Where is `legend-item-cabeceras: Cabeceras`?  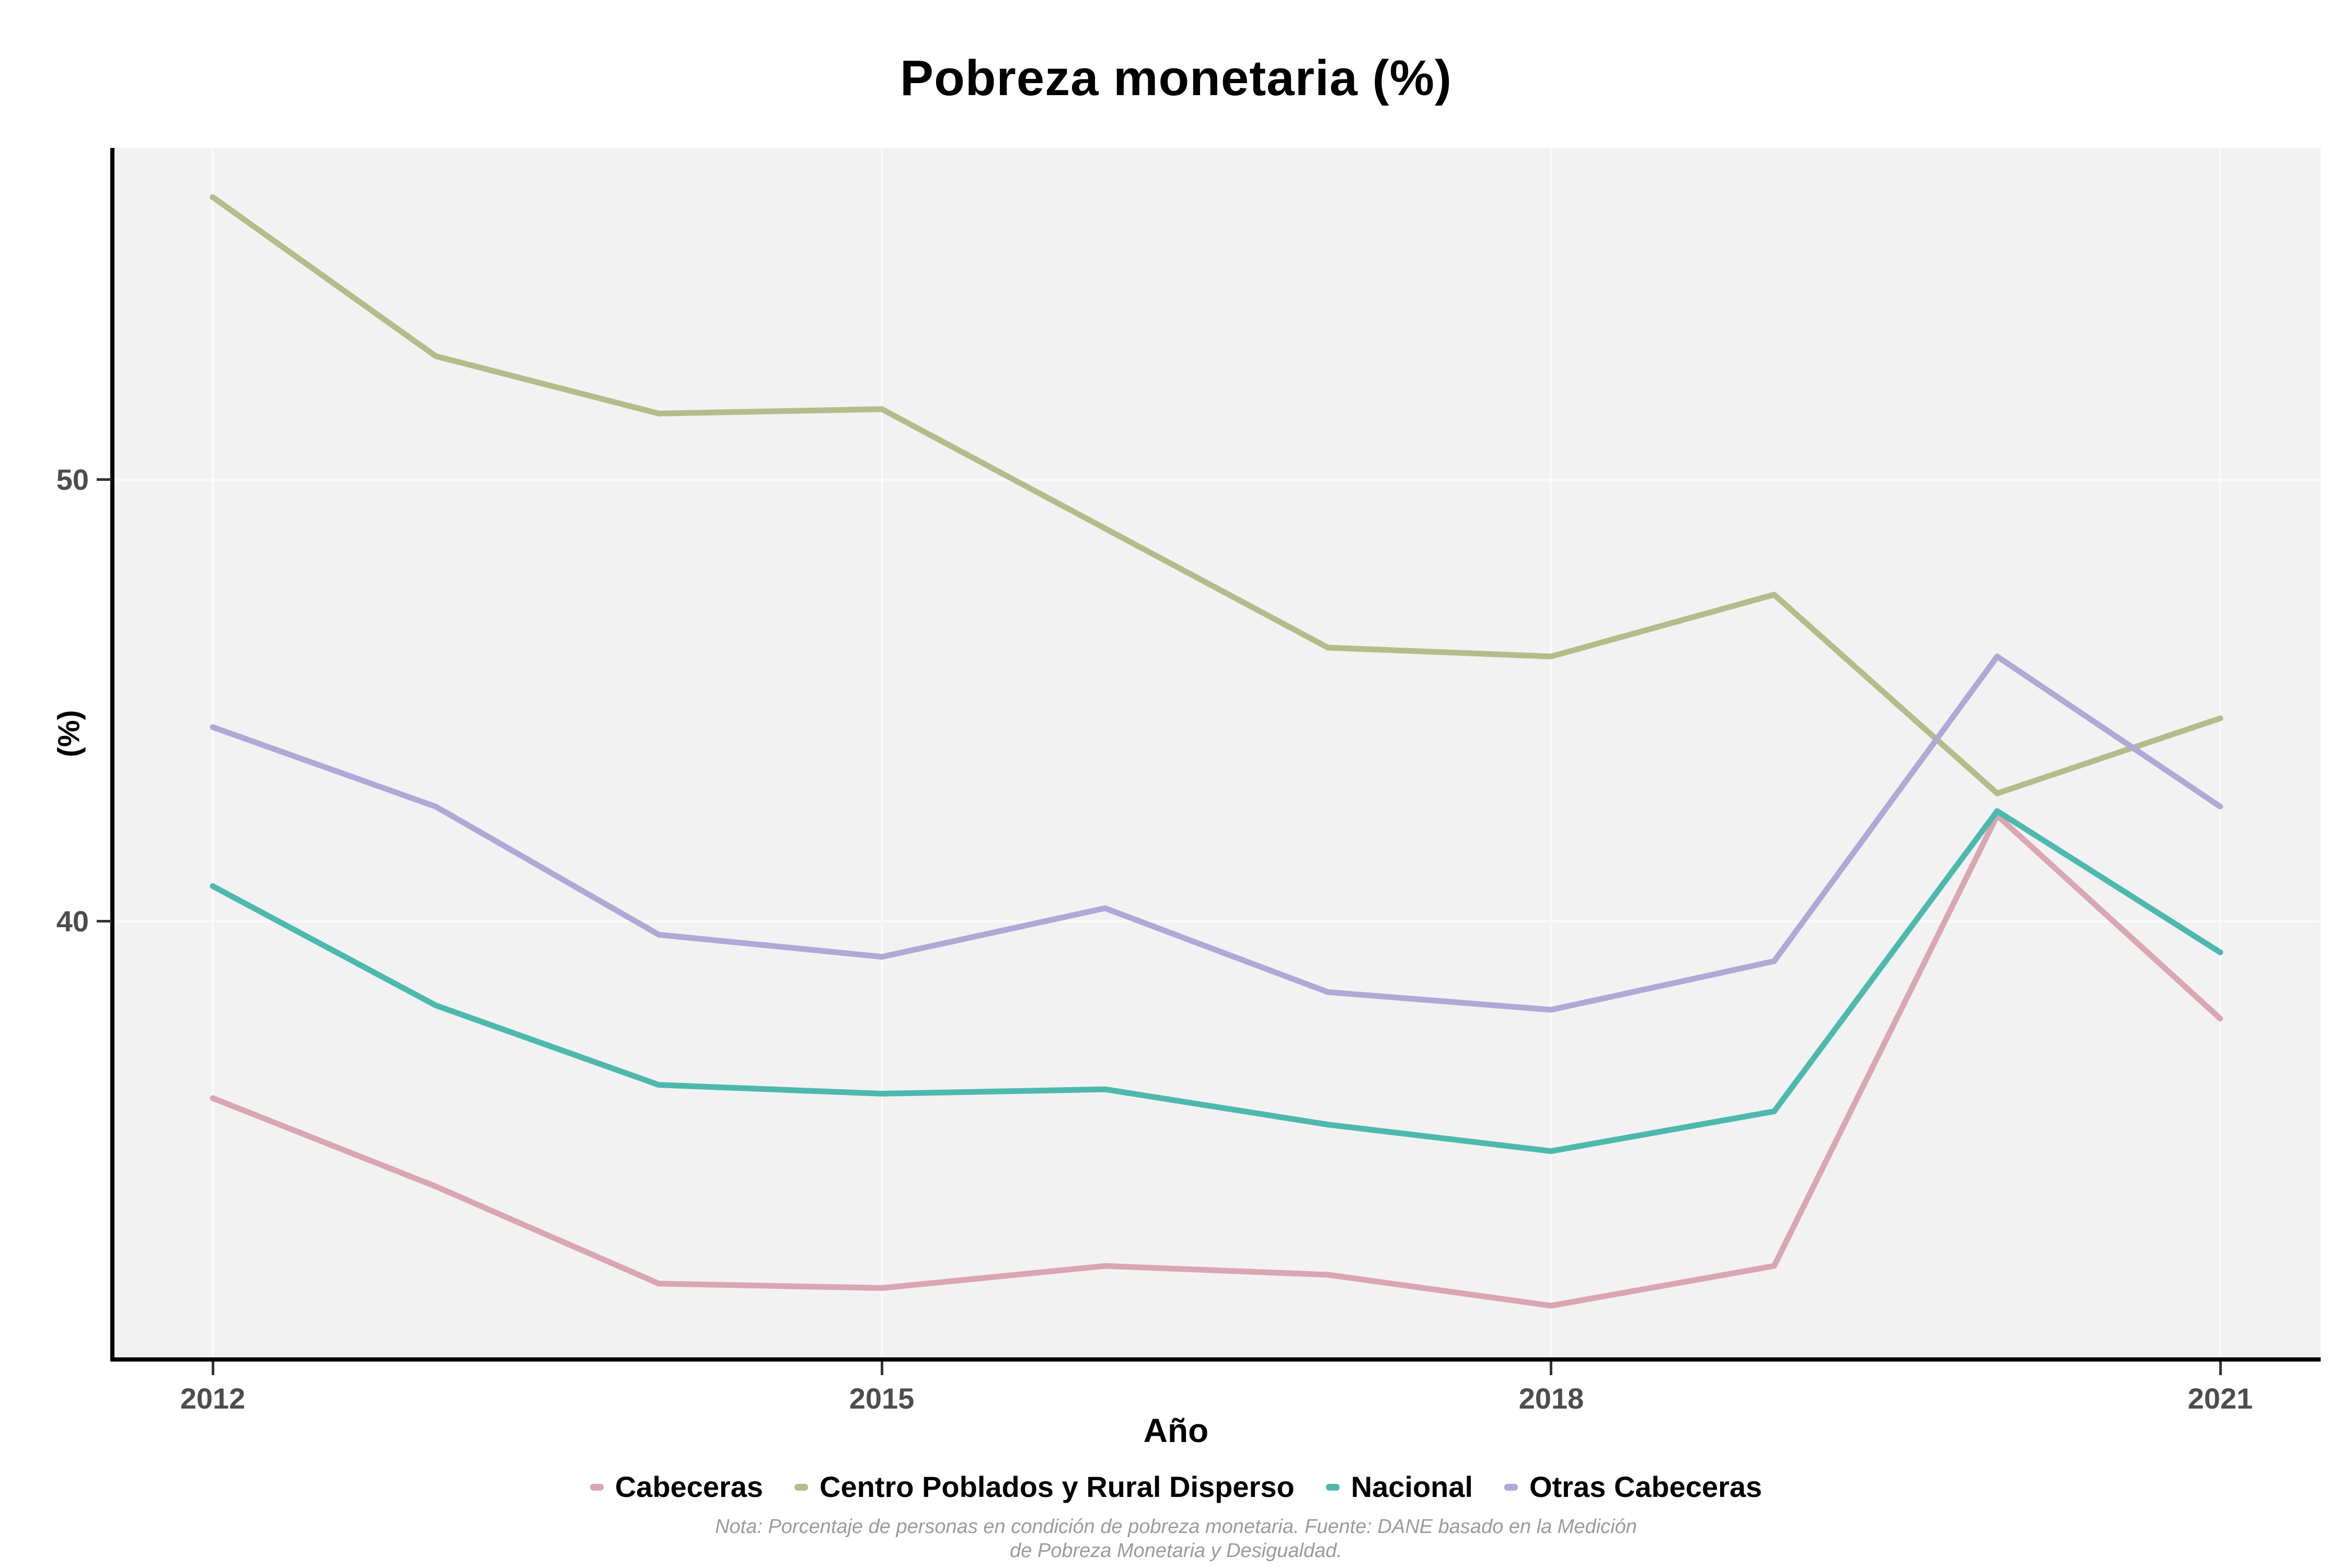 legend-item-cabeceras: Cabeceras is located at coordinates (676, 1487).